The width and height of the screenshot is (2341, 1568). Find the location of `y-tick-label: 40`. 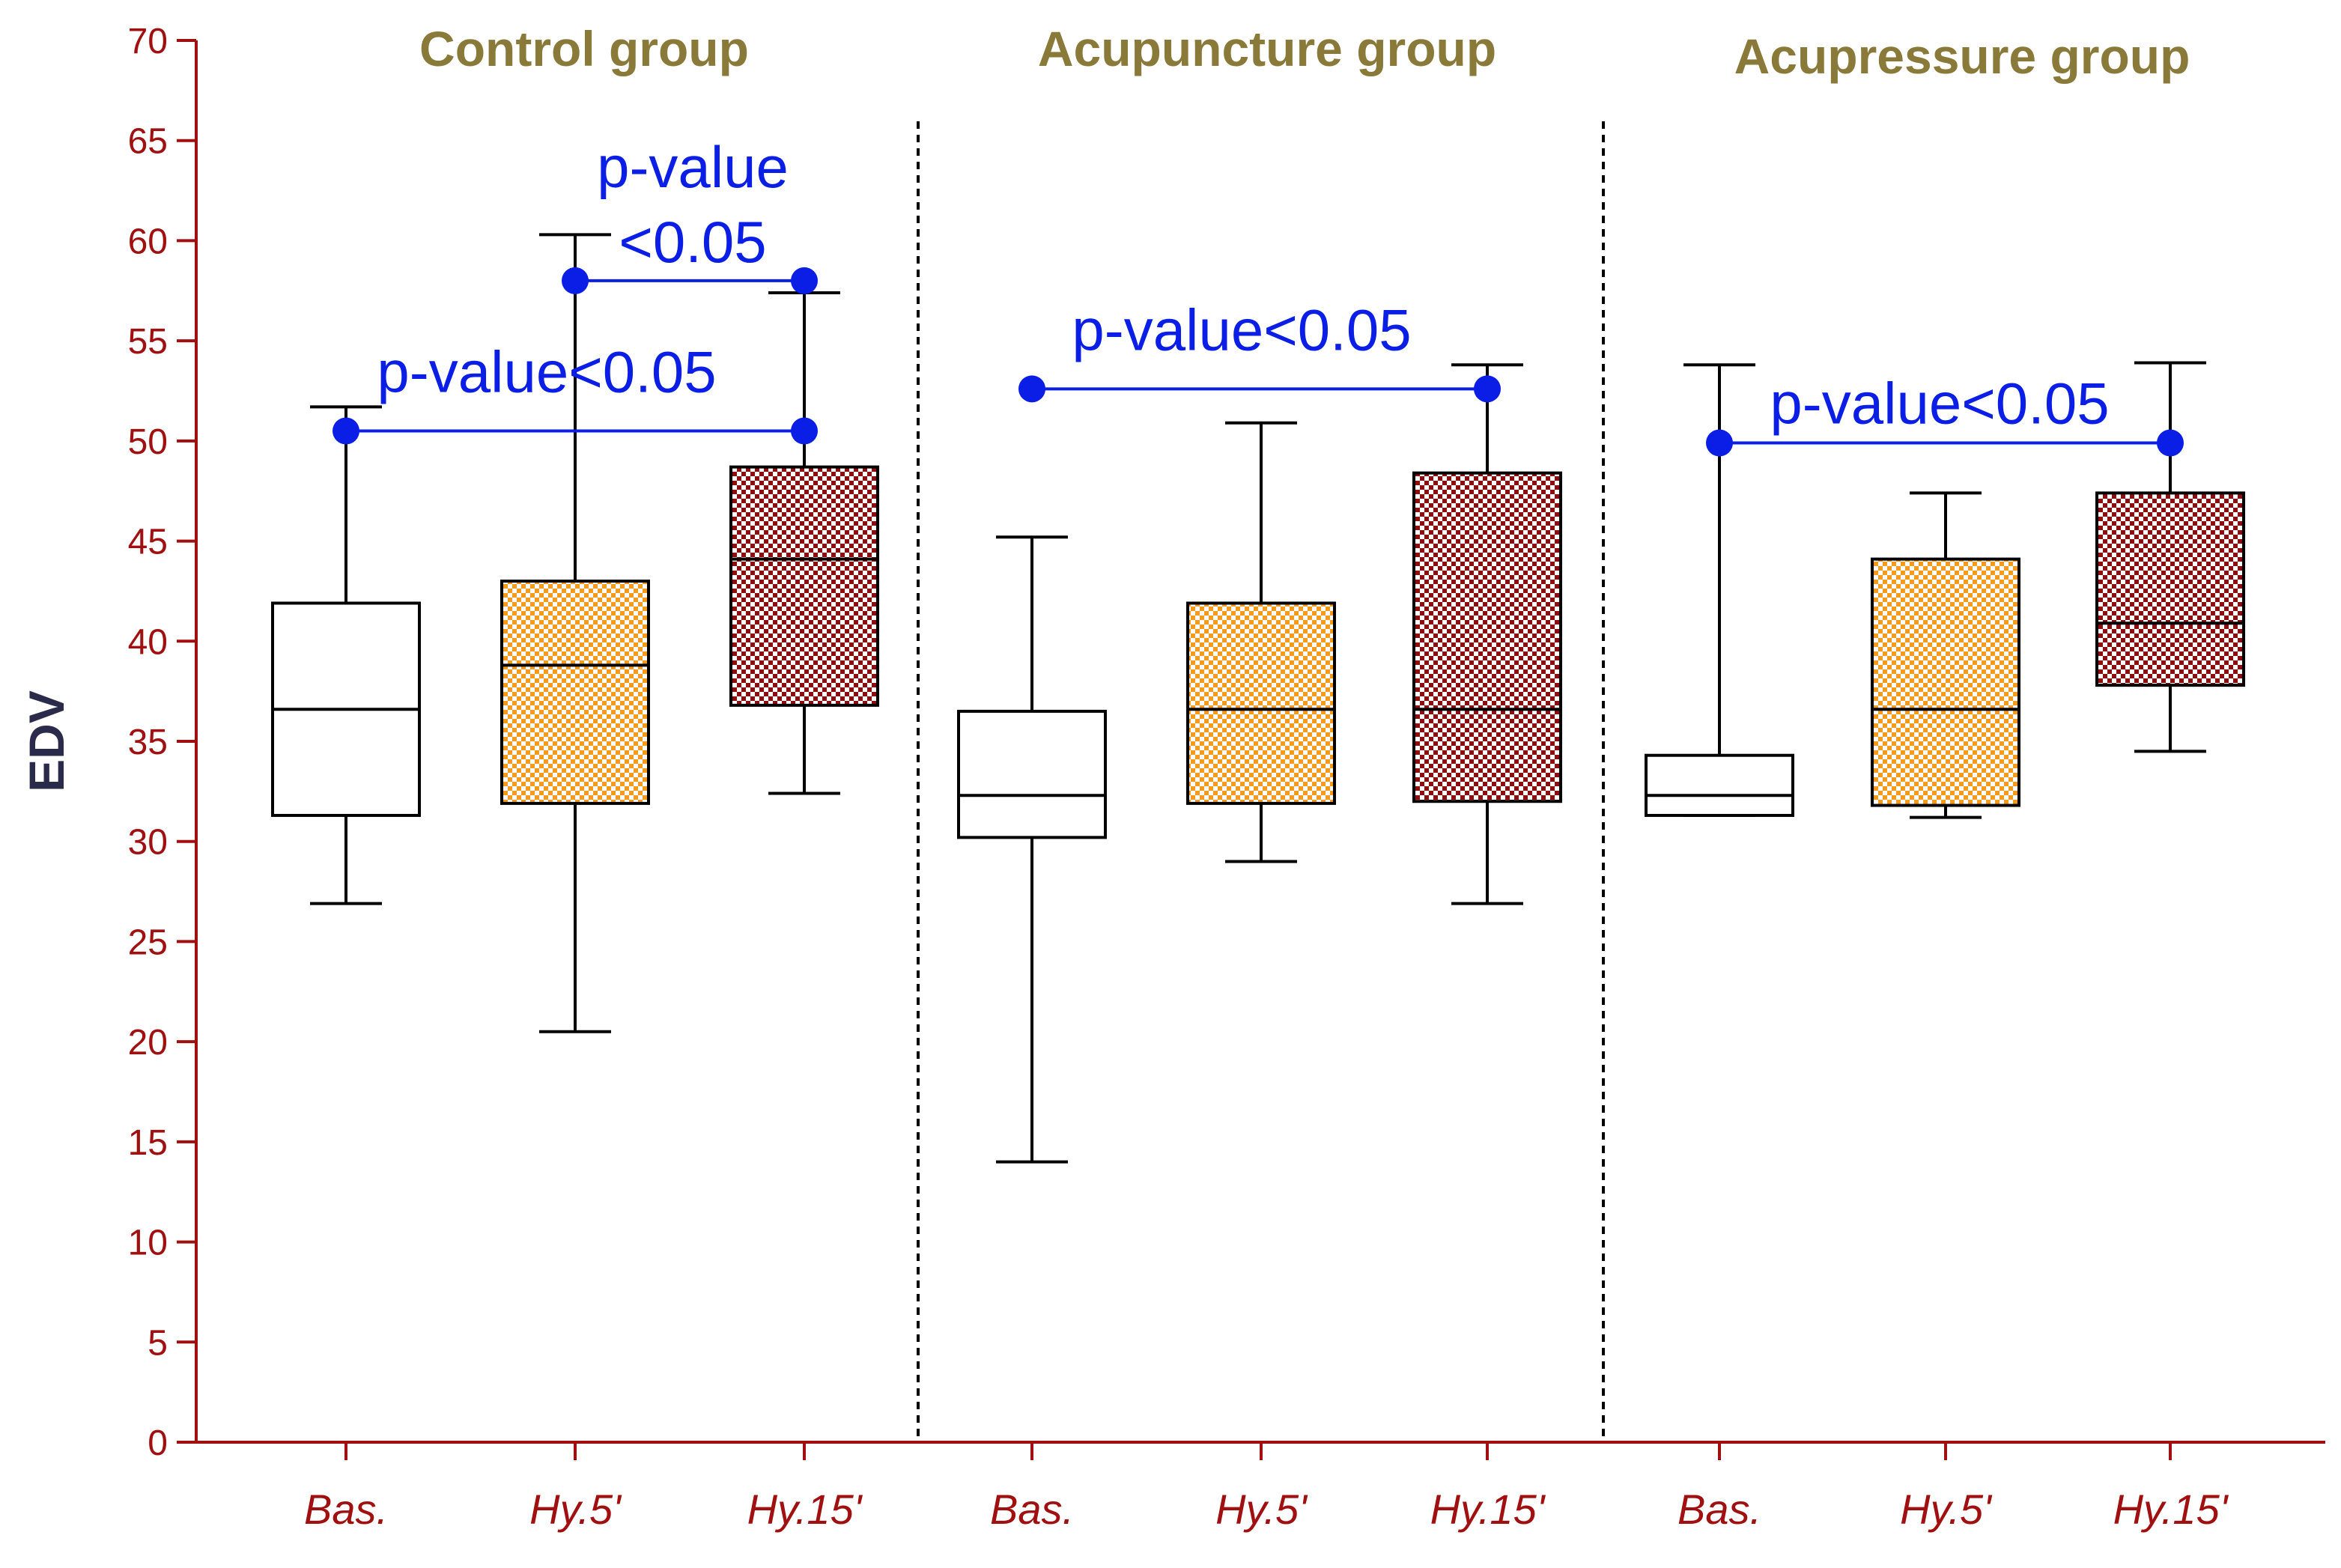

y-tick-label: 40 is located at coordinates (148, 642).